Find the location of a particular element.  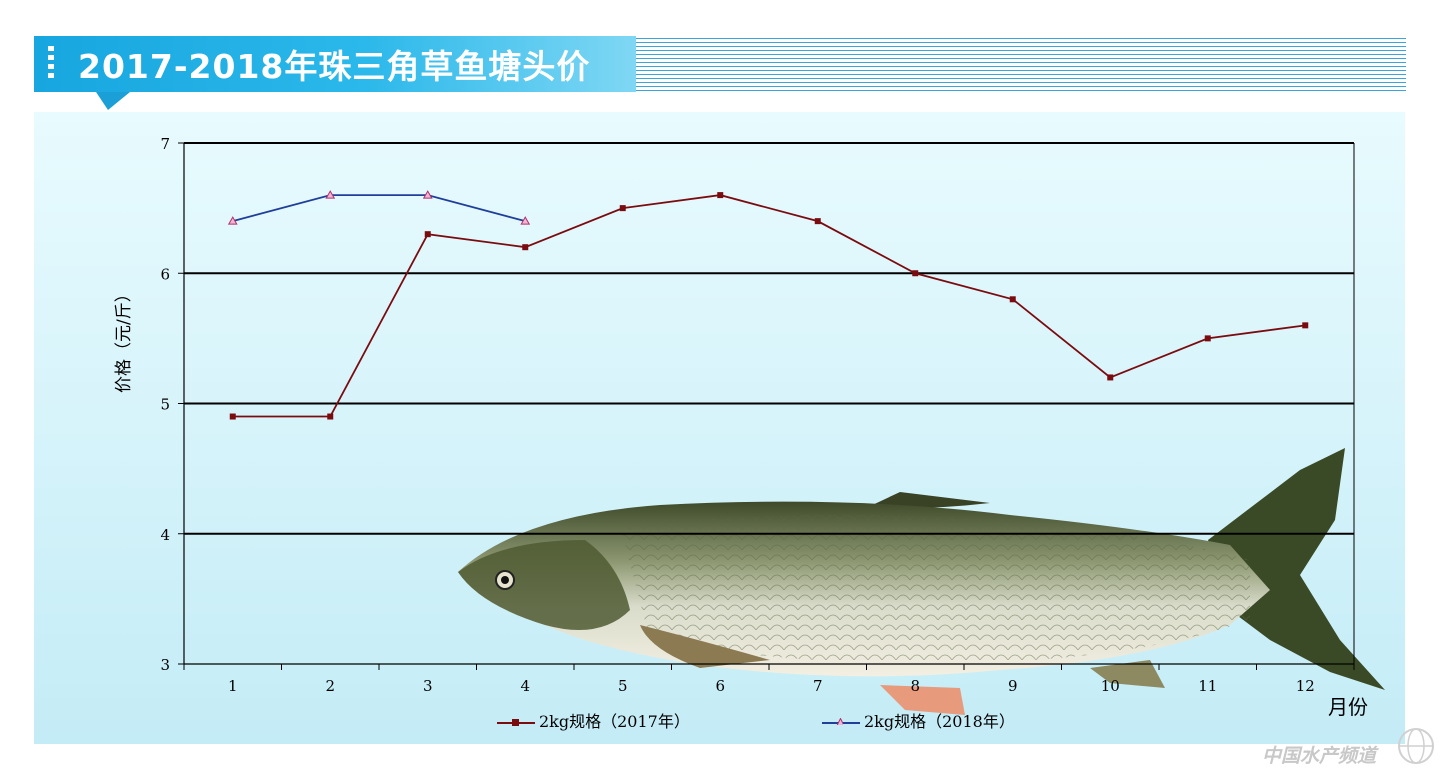

title-notch is located at coordinates (113, 101).